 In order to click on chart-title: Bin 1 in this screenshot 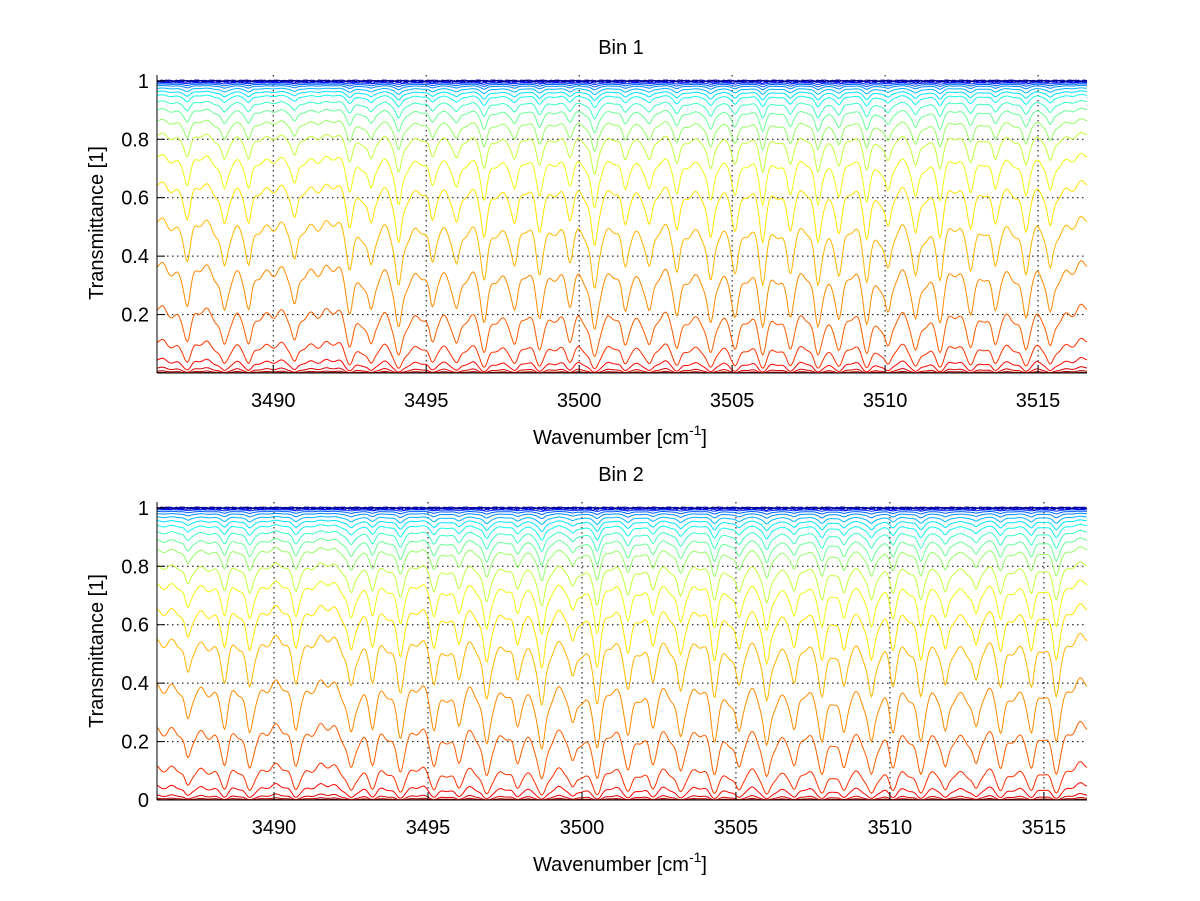, I will do `click(621, 48)`.